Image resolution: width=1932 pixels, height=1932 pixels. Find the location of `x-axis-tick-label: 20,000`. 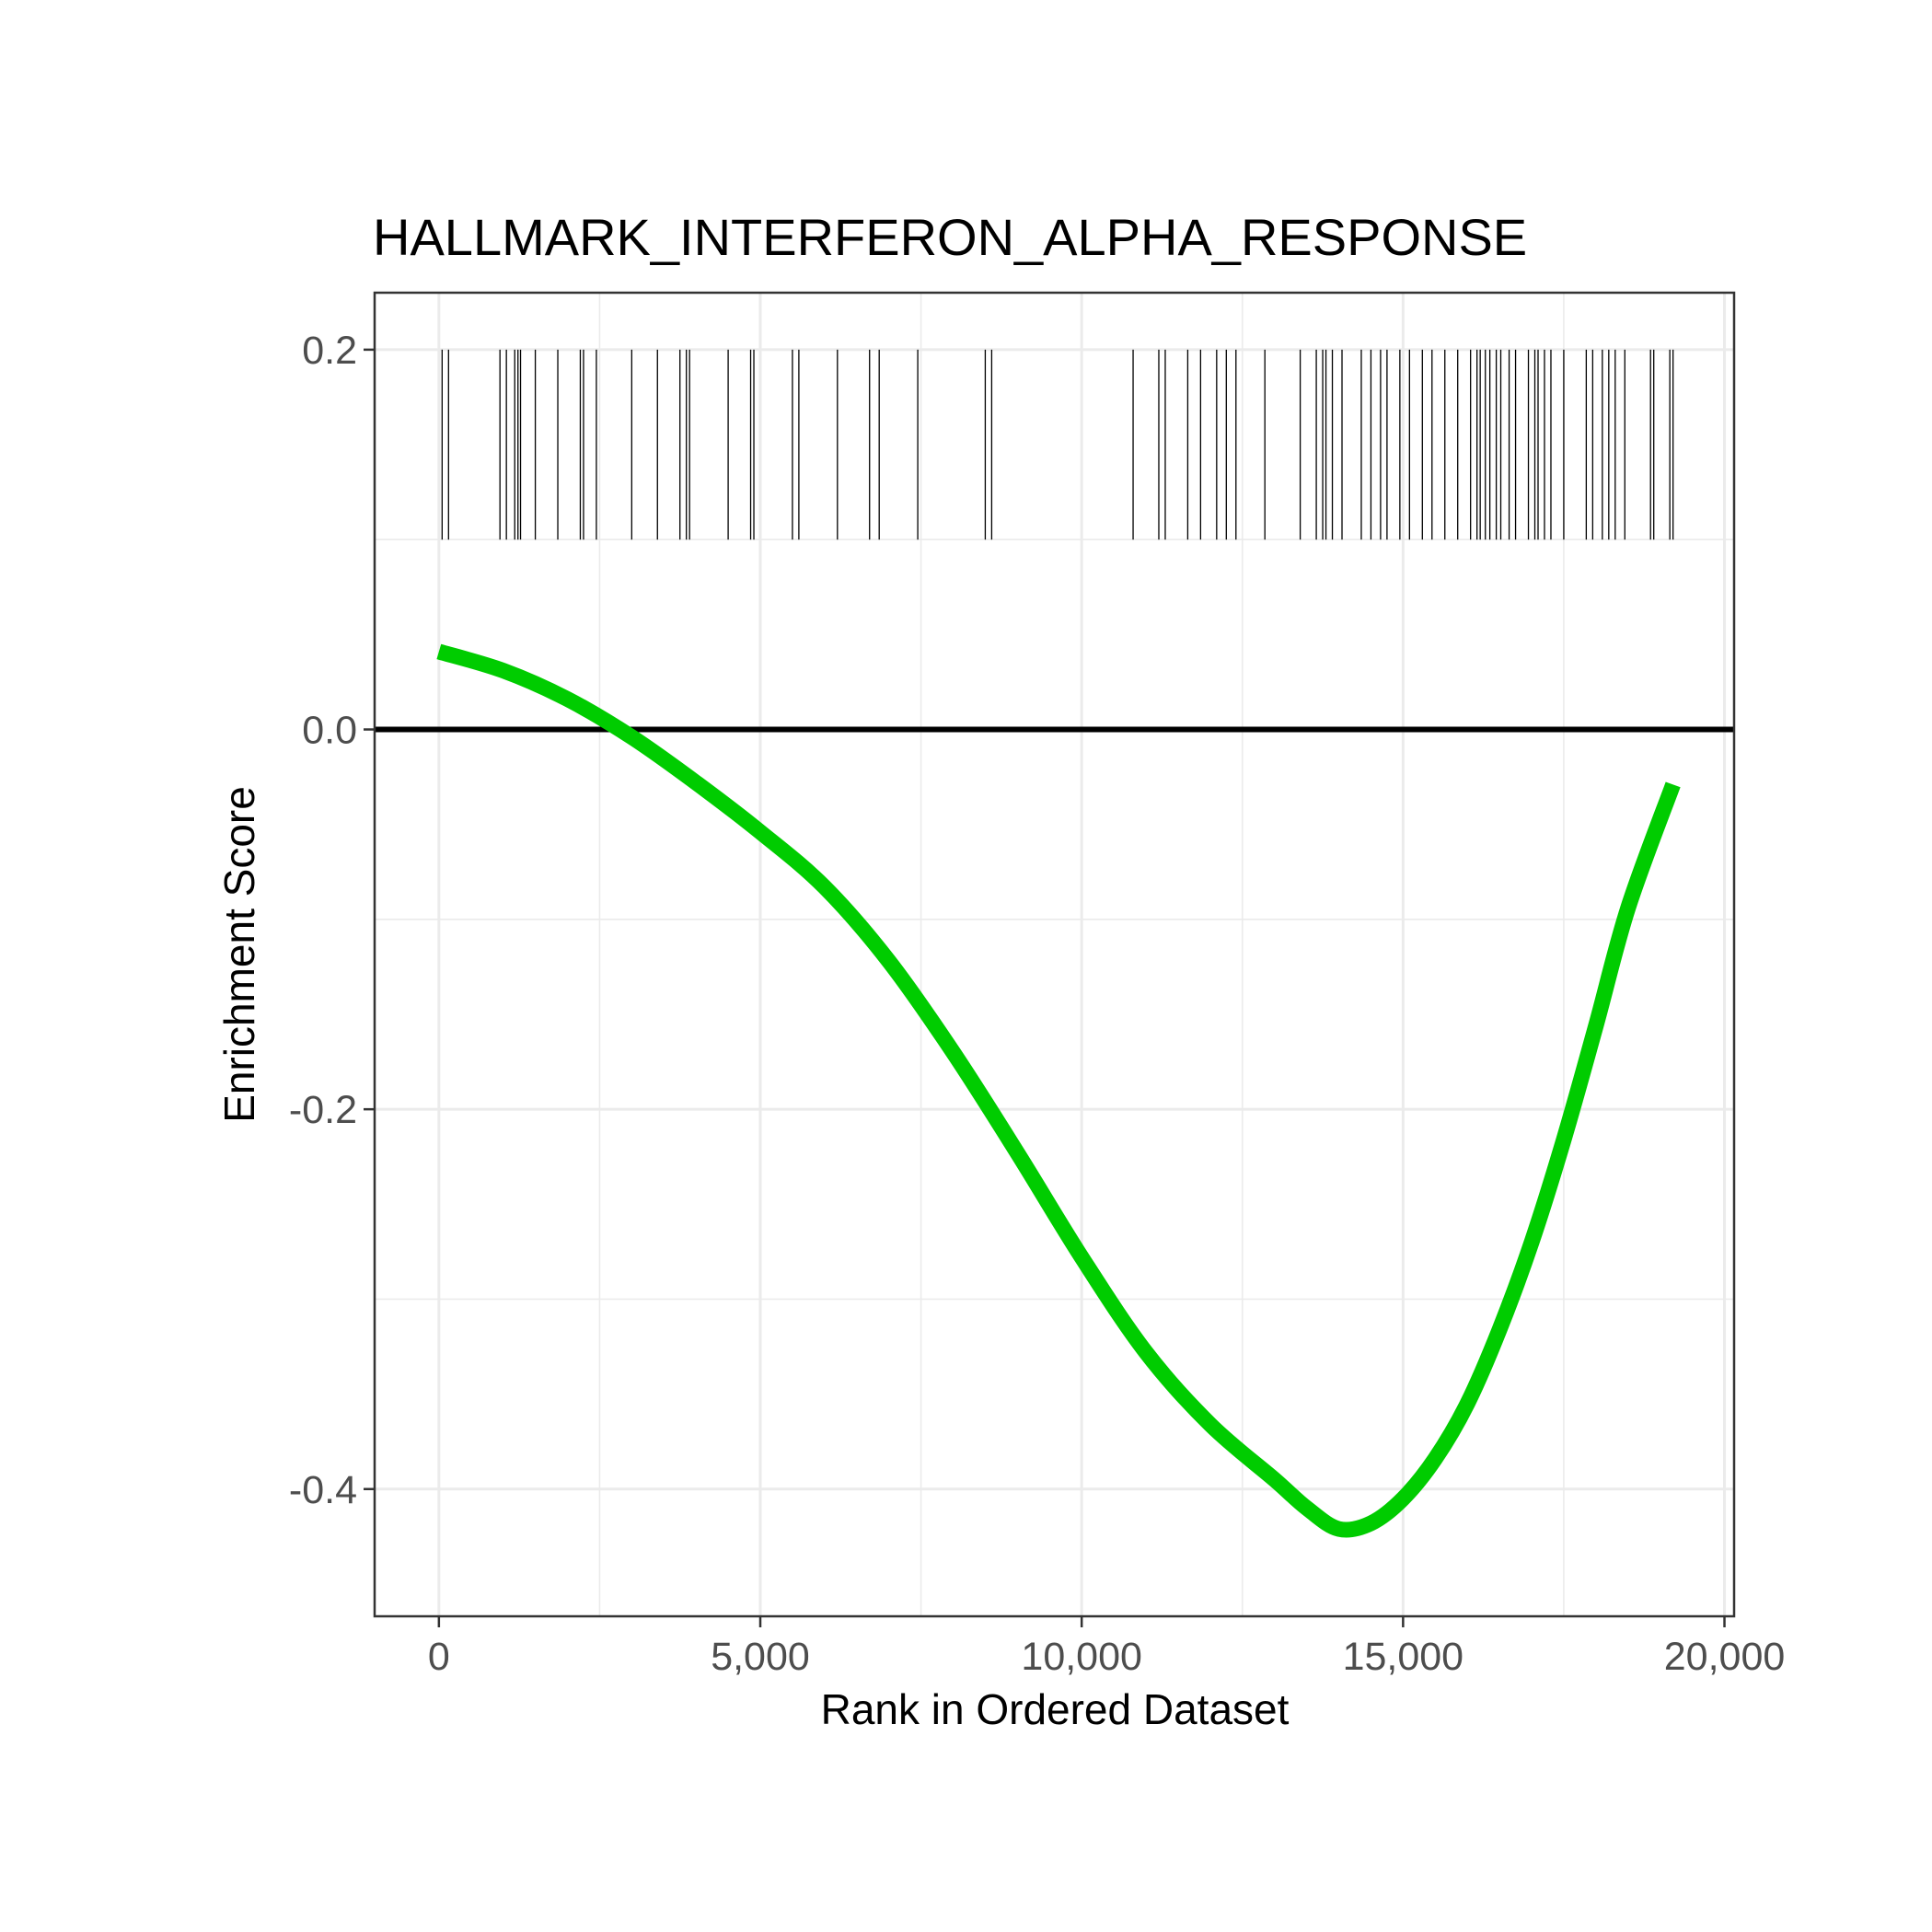

x-axis-tick-label: 20,000 is located at coordinates (1725, 1657).